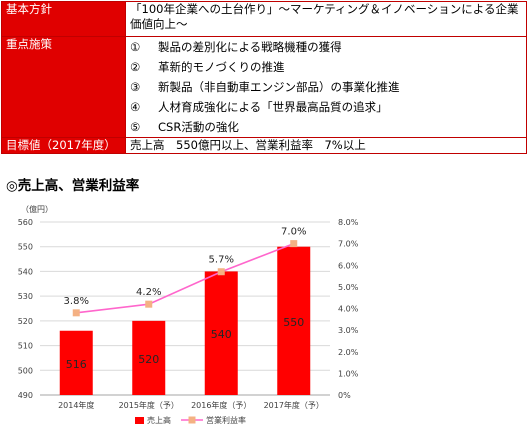 Image resolution: width=530 pixels, height=428 pixels. I want to click on y-left-tick-label: 560, so click(25, 222).